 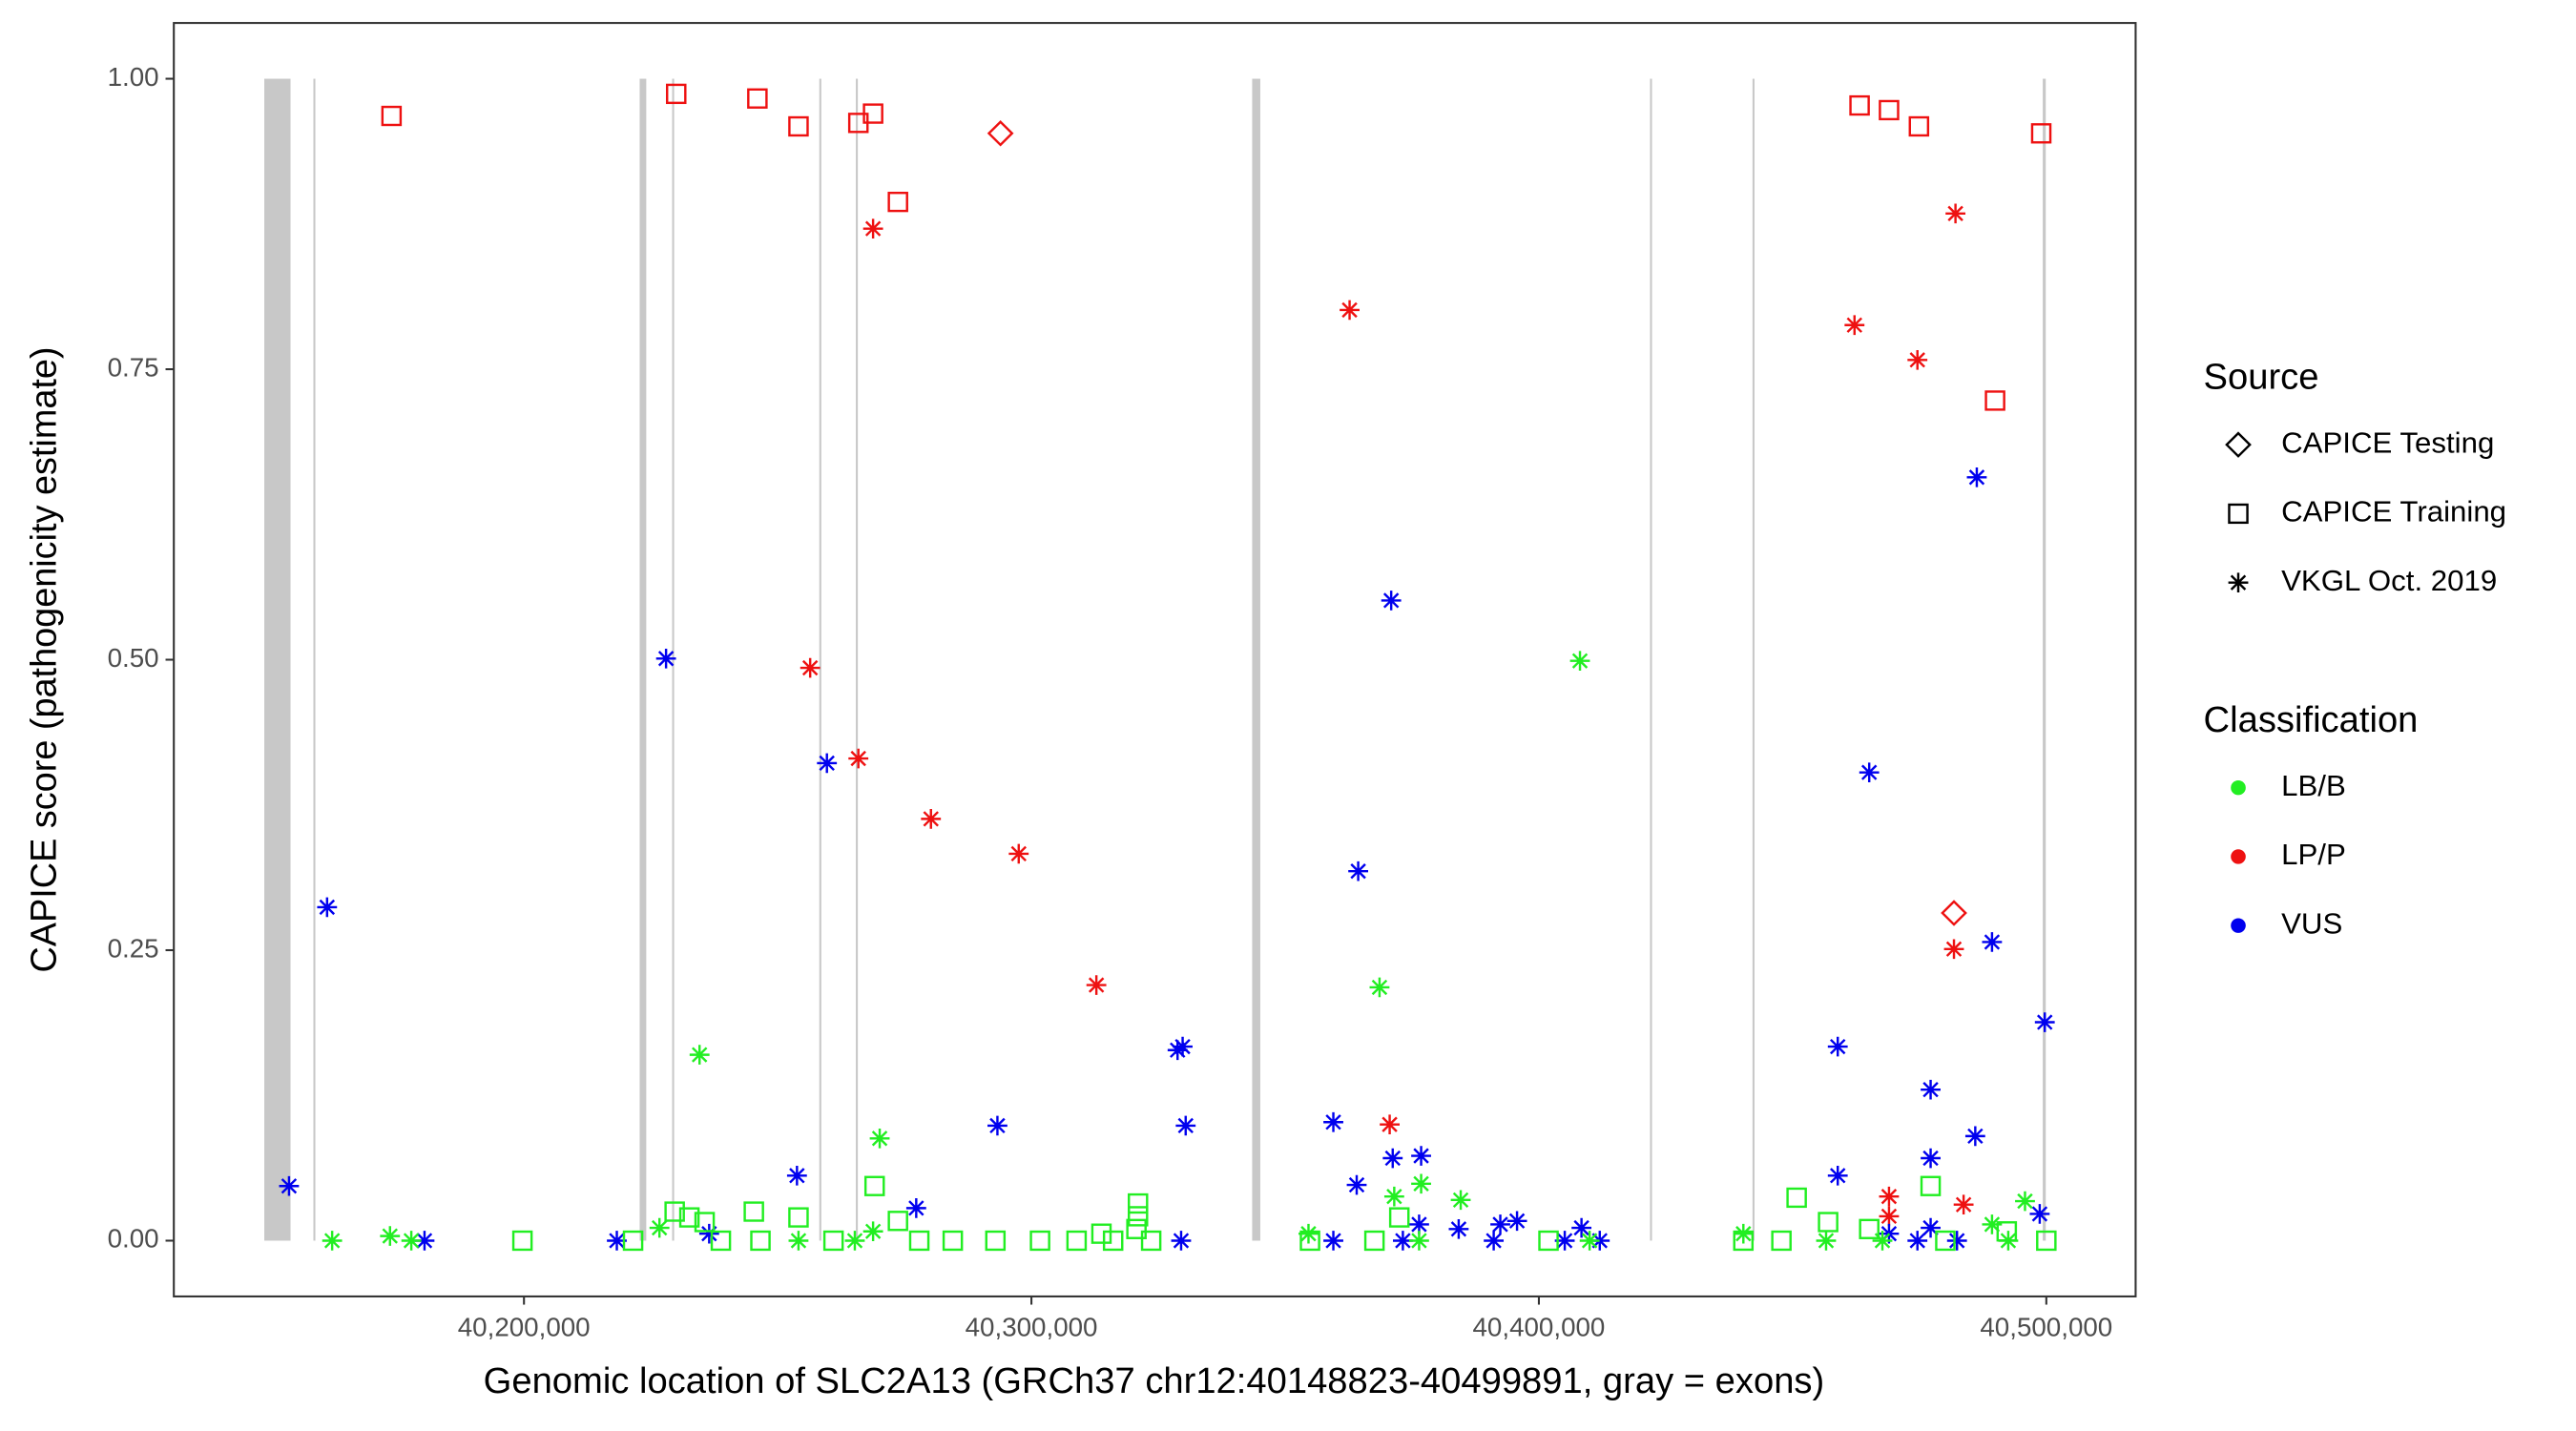 I want to click on y-axis-title: CAPICE score (pathogenicity estimate), so click(x=45, y=659).